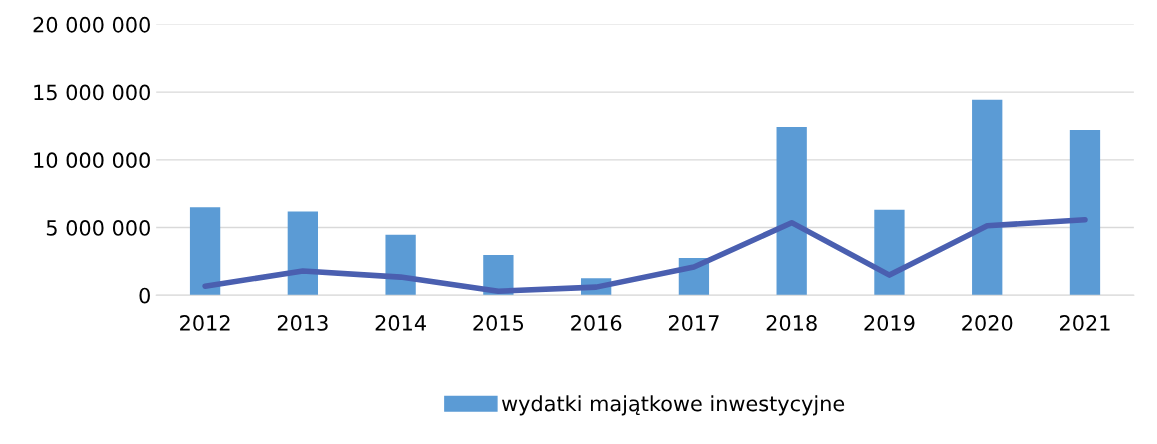 The width and height of the screenshot is (1157, 444). What do you see at coordinates (144, 295) in the screenshot?
I see `y-tick-label: 0` at bounding box center [144, 295].